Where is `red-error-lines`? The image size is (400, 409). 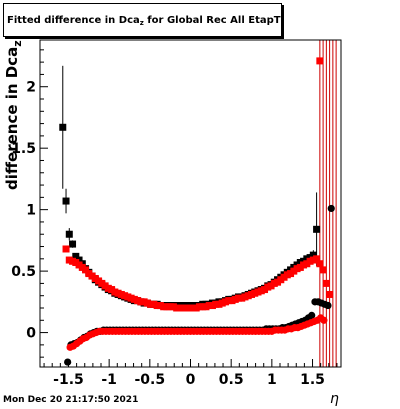
red-error-lines is located at coordinates (328, 203).